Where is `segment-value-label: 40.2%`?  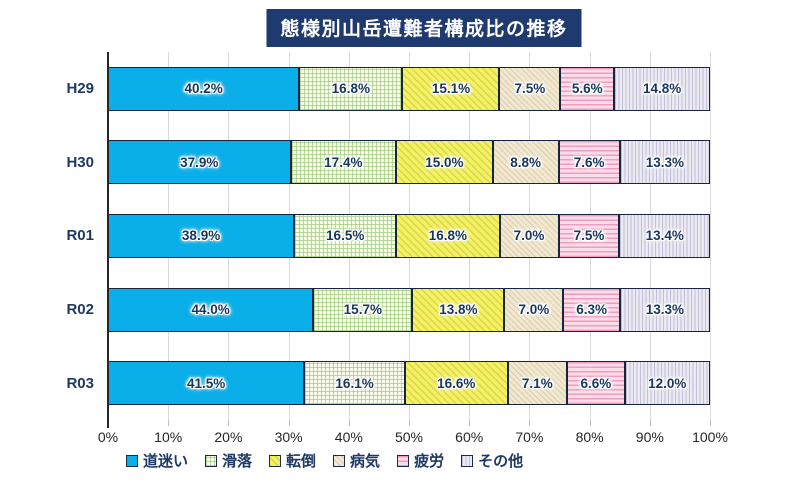 segment-value-label: 40.2% is located at coordinates (203, 89).